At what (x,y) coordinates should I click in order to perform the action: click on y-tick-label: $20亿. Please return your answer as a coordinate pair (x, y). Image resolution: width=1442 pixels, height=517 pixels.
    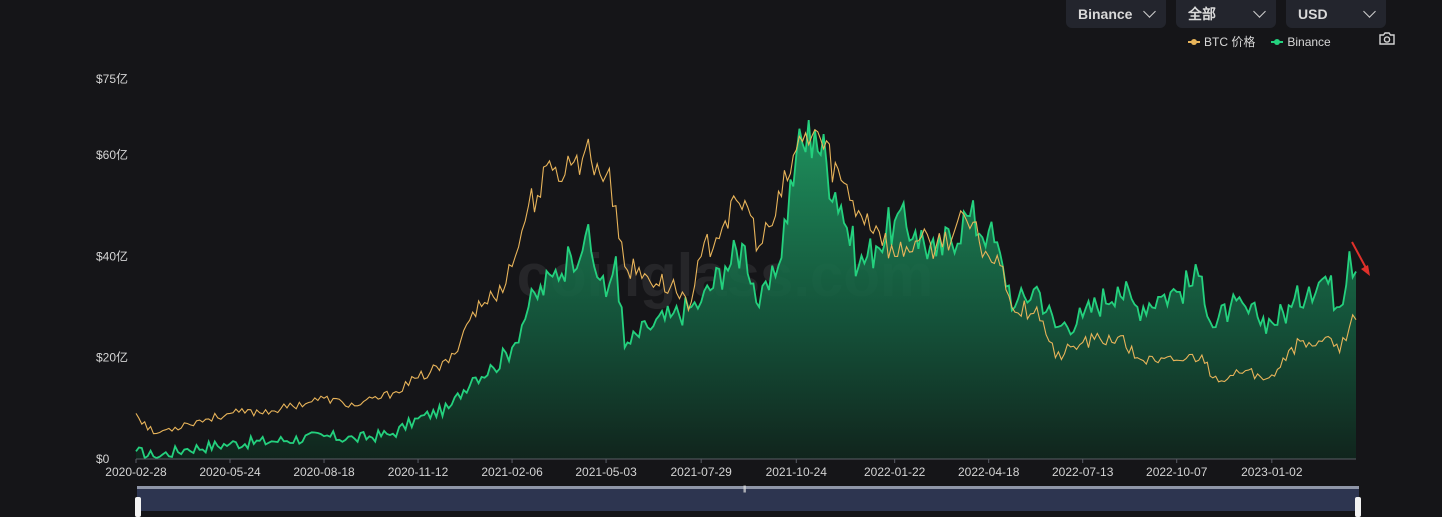
    Looking at the image, I should click on (112, 357).